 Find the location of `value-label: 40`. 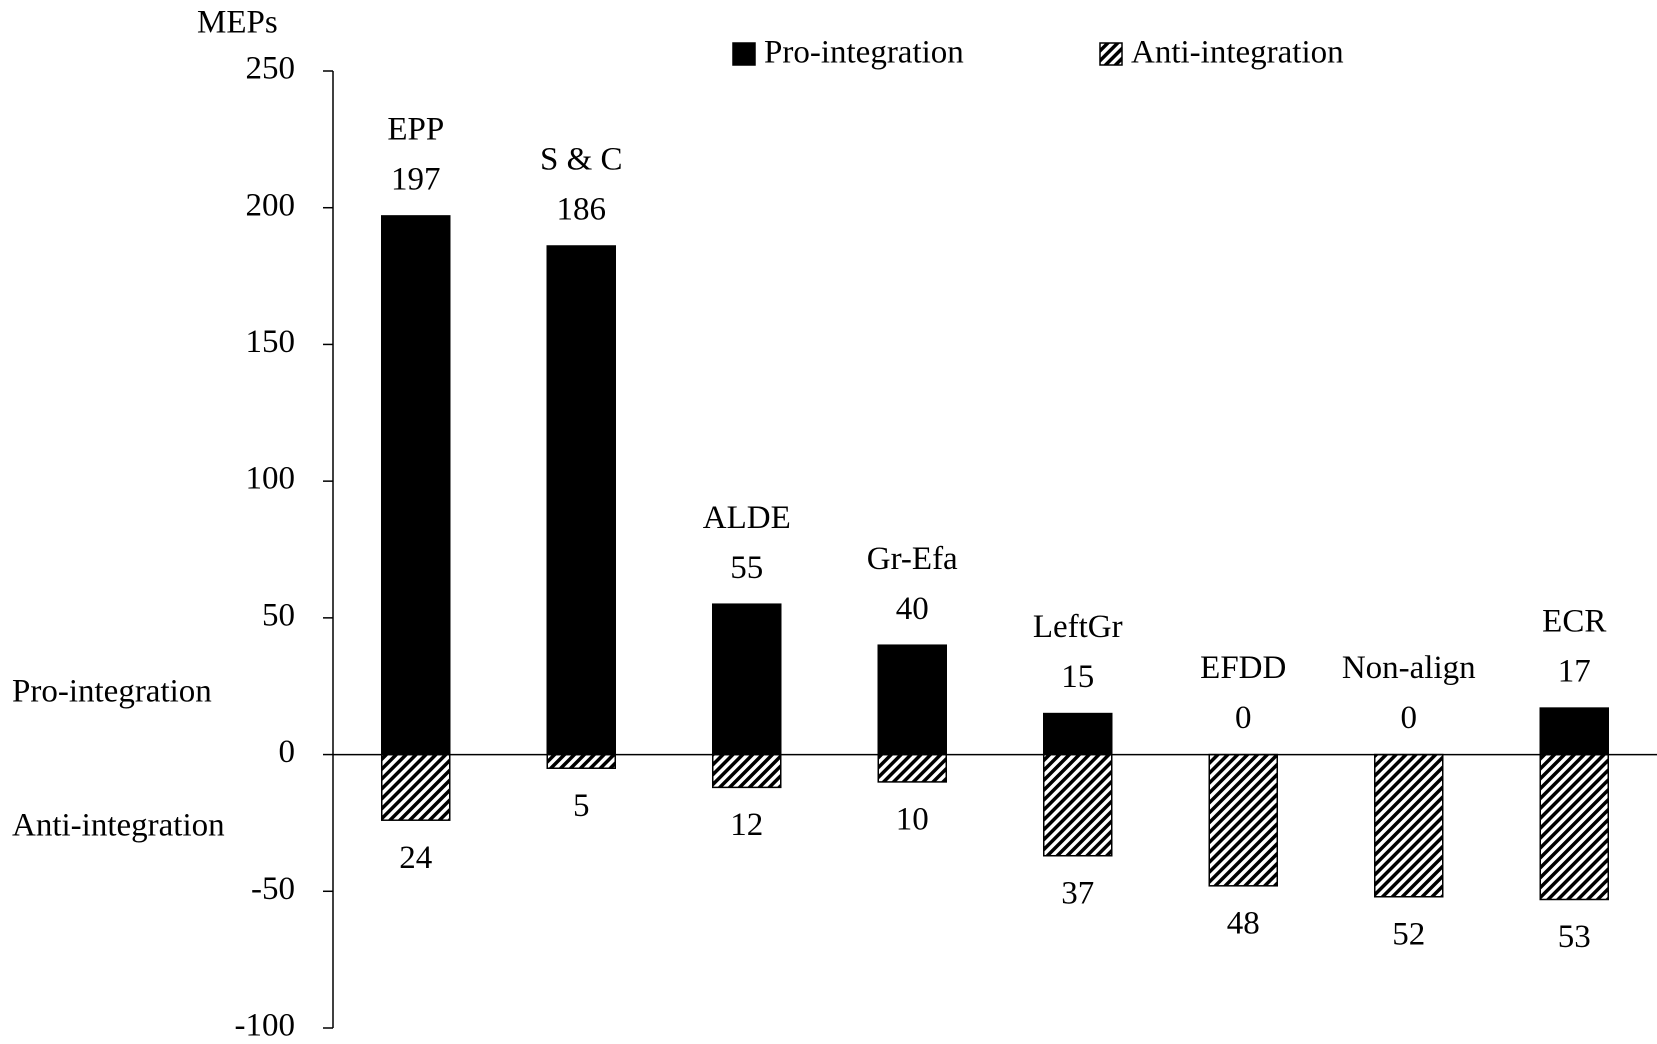

value-label: 40 is located at coordinates (912, 609).